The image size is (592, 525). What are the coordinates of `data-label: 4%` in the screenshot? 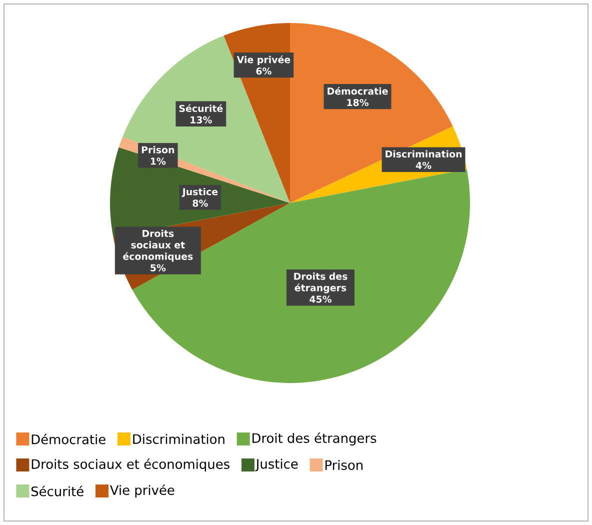 It's located at (424, 165).